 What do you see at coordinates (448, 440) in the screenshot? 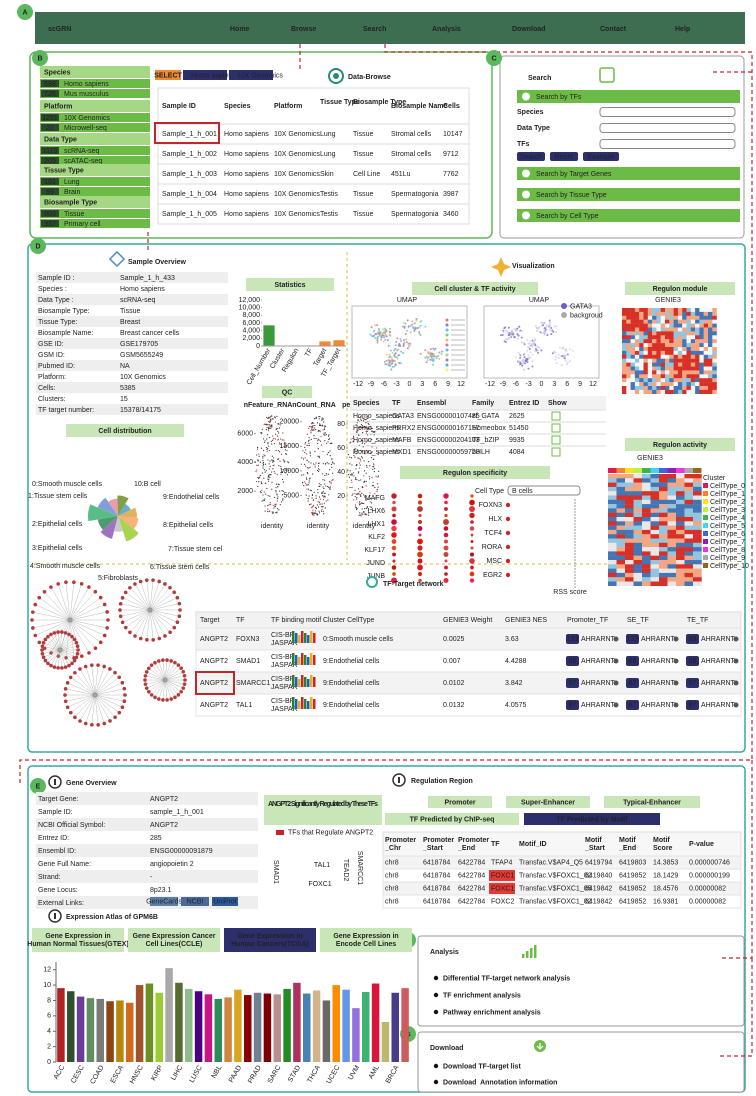
I see `table-cell: ENSG00000204103` at bounding box center [448, 440].